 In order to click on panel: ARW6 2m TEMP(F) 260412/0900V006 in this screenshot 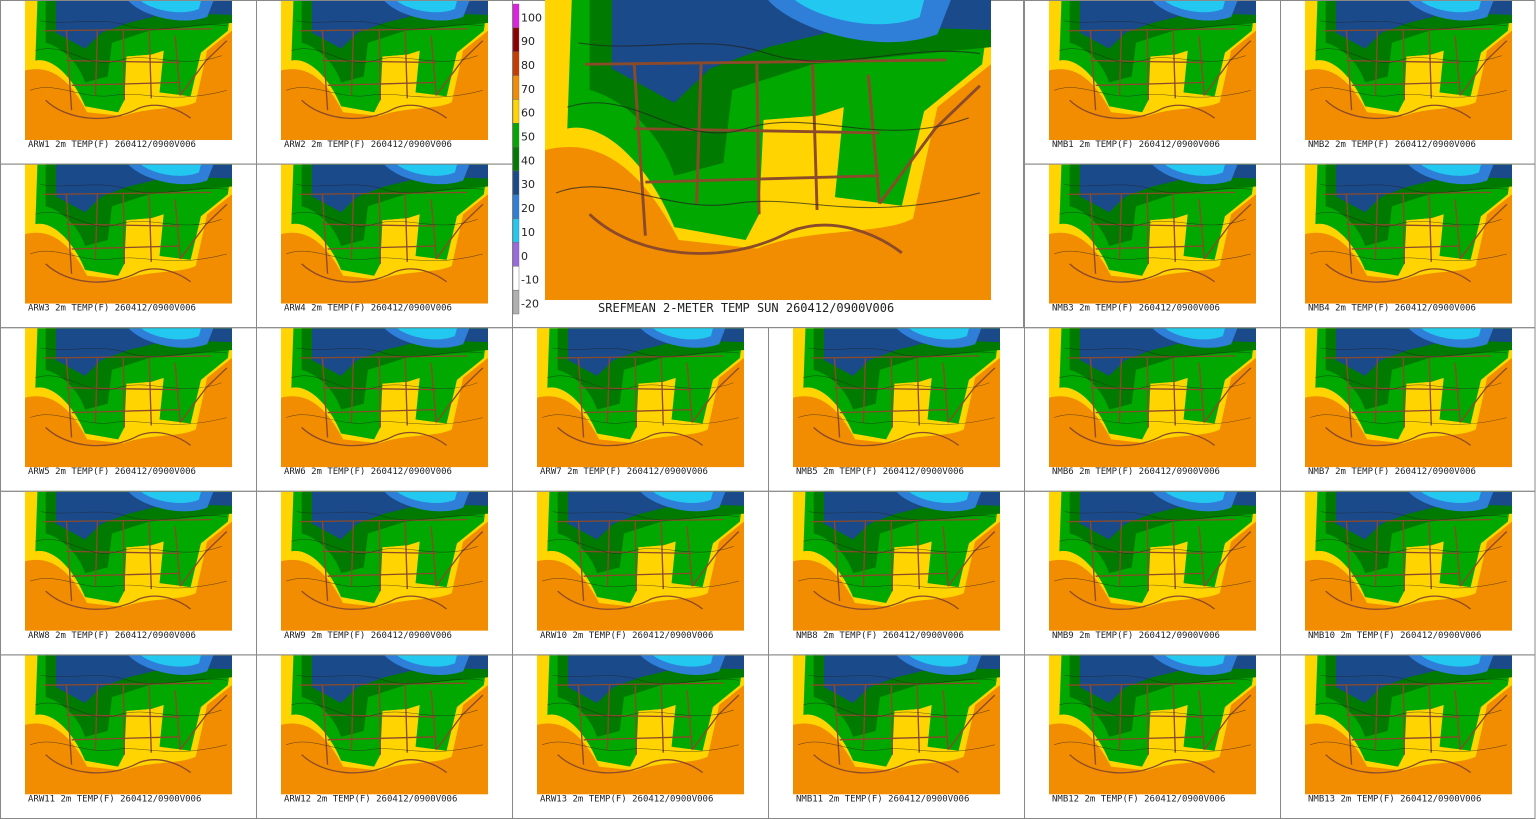, I will do `click(384, 409)`.